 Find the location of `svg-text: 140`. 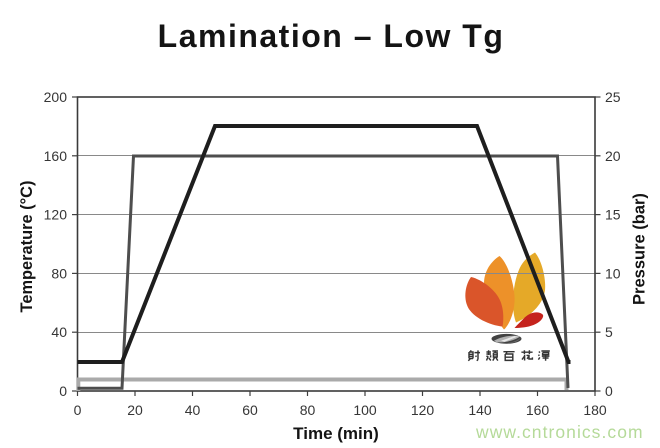

svg-text: 140 is located at coordinates (480, 410).